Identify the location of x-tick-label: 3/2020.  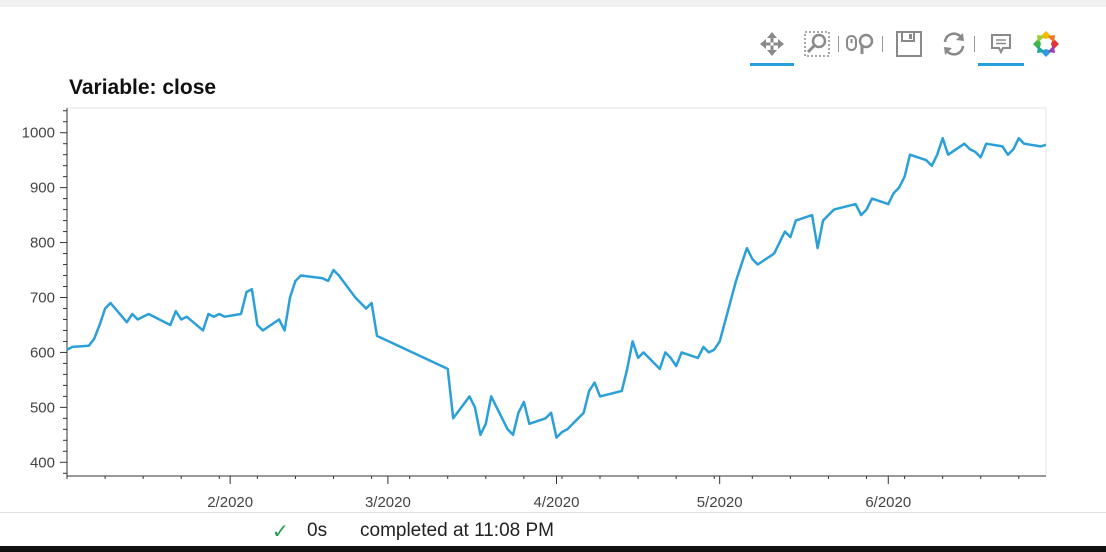
(388, 502).